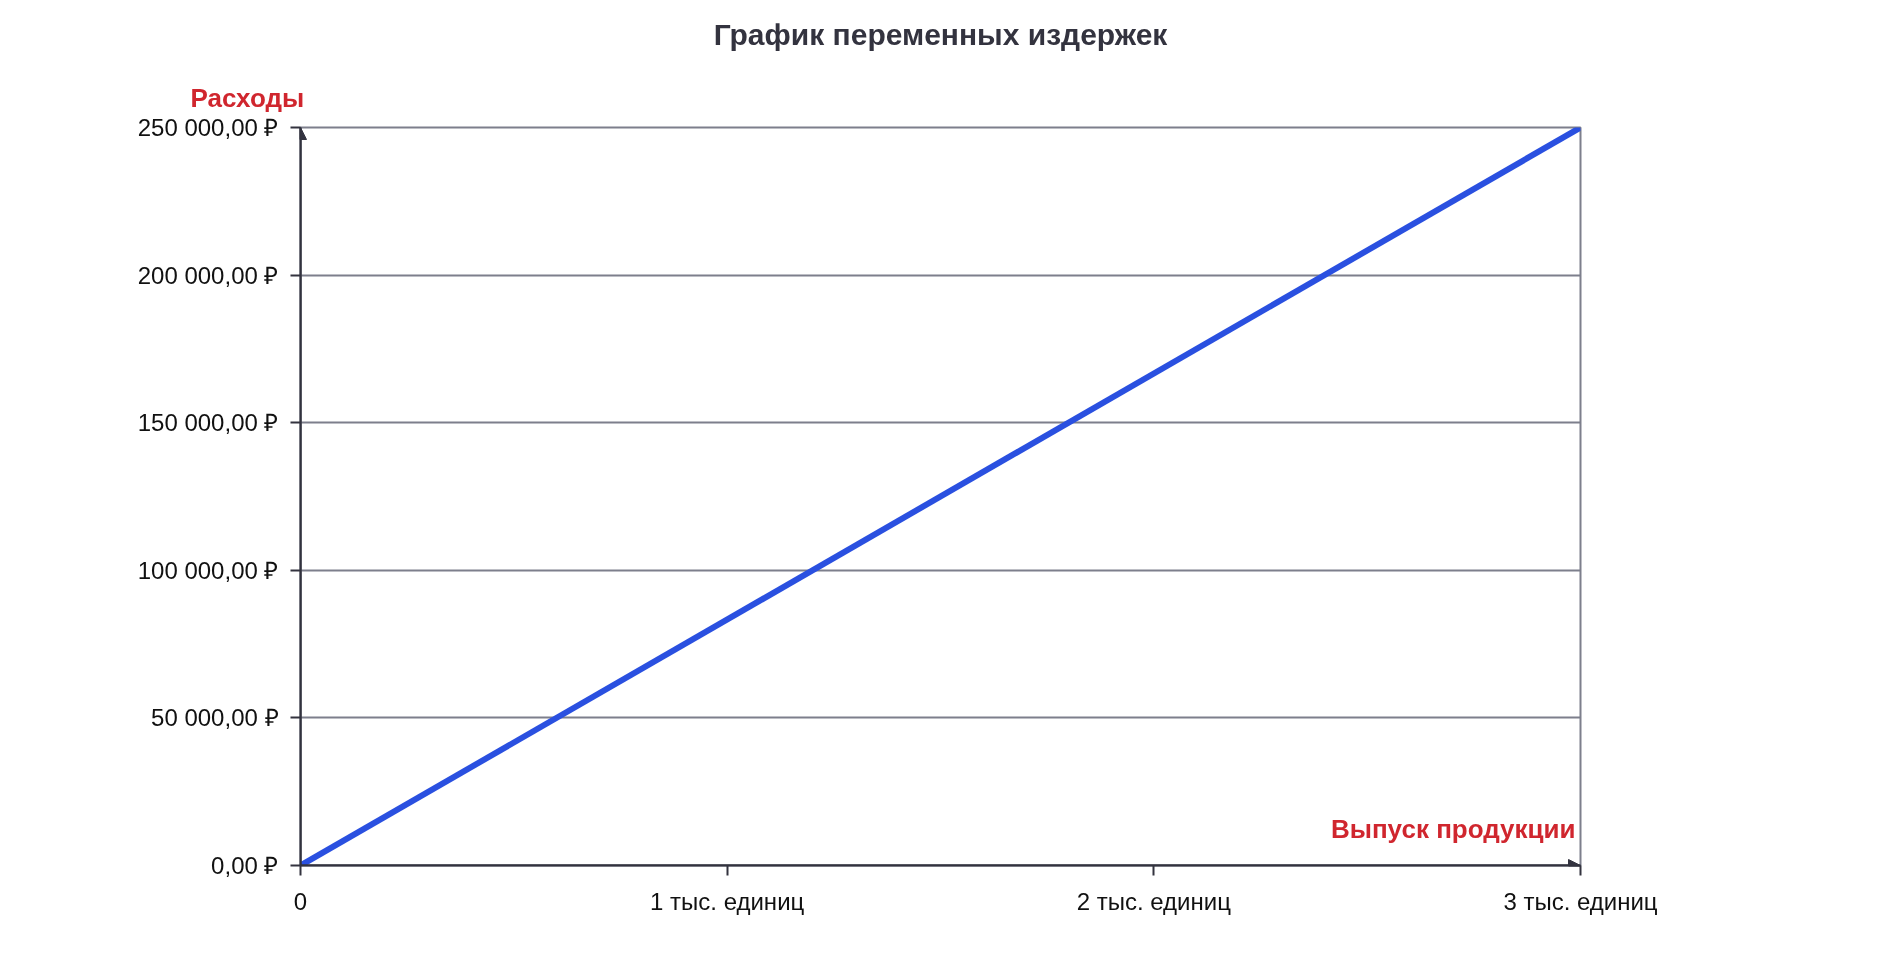  What do you see at coordinates (1154, 901) in the screenshot?
I see `x-tick-label: 2 тыс. единиц` at bounding box center [1154, 901].